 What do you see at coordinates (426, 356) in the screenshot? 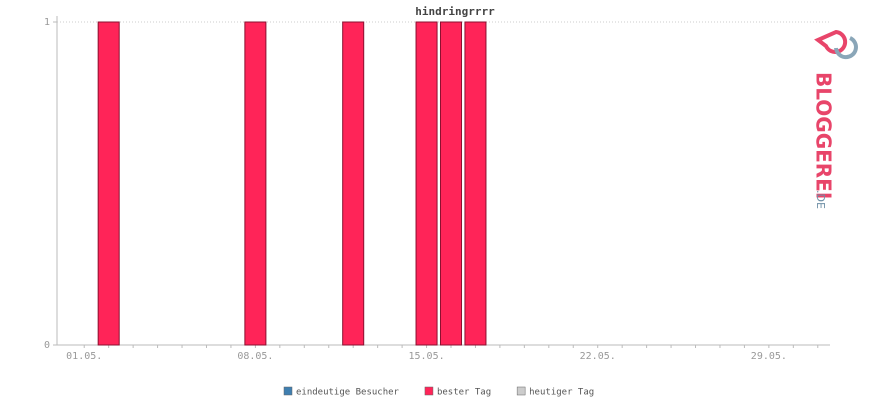
I see `x-tick-label: 15.05.` at bounding box center [426, 356].